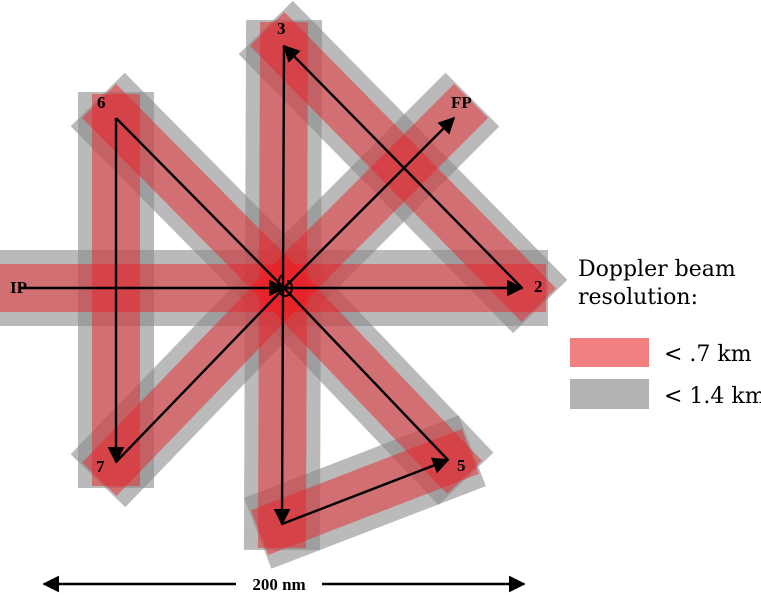 This screenshot has height=597, width=761. I want to click on turn-loop-symbol, so click(285, 286).